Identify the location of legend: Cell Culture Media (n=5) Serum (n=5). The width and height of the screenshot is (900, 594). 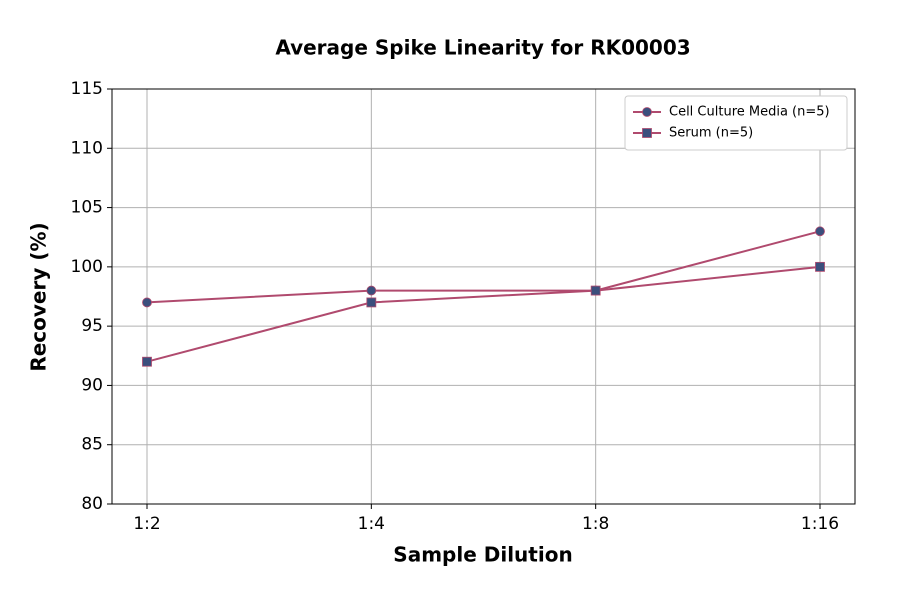
(736, 123).